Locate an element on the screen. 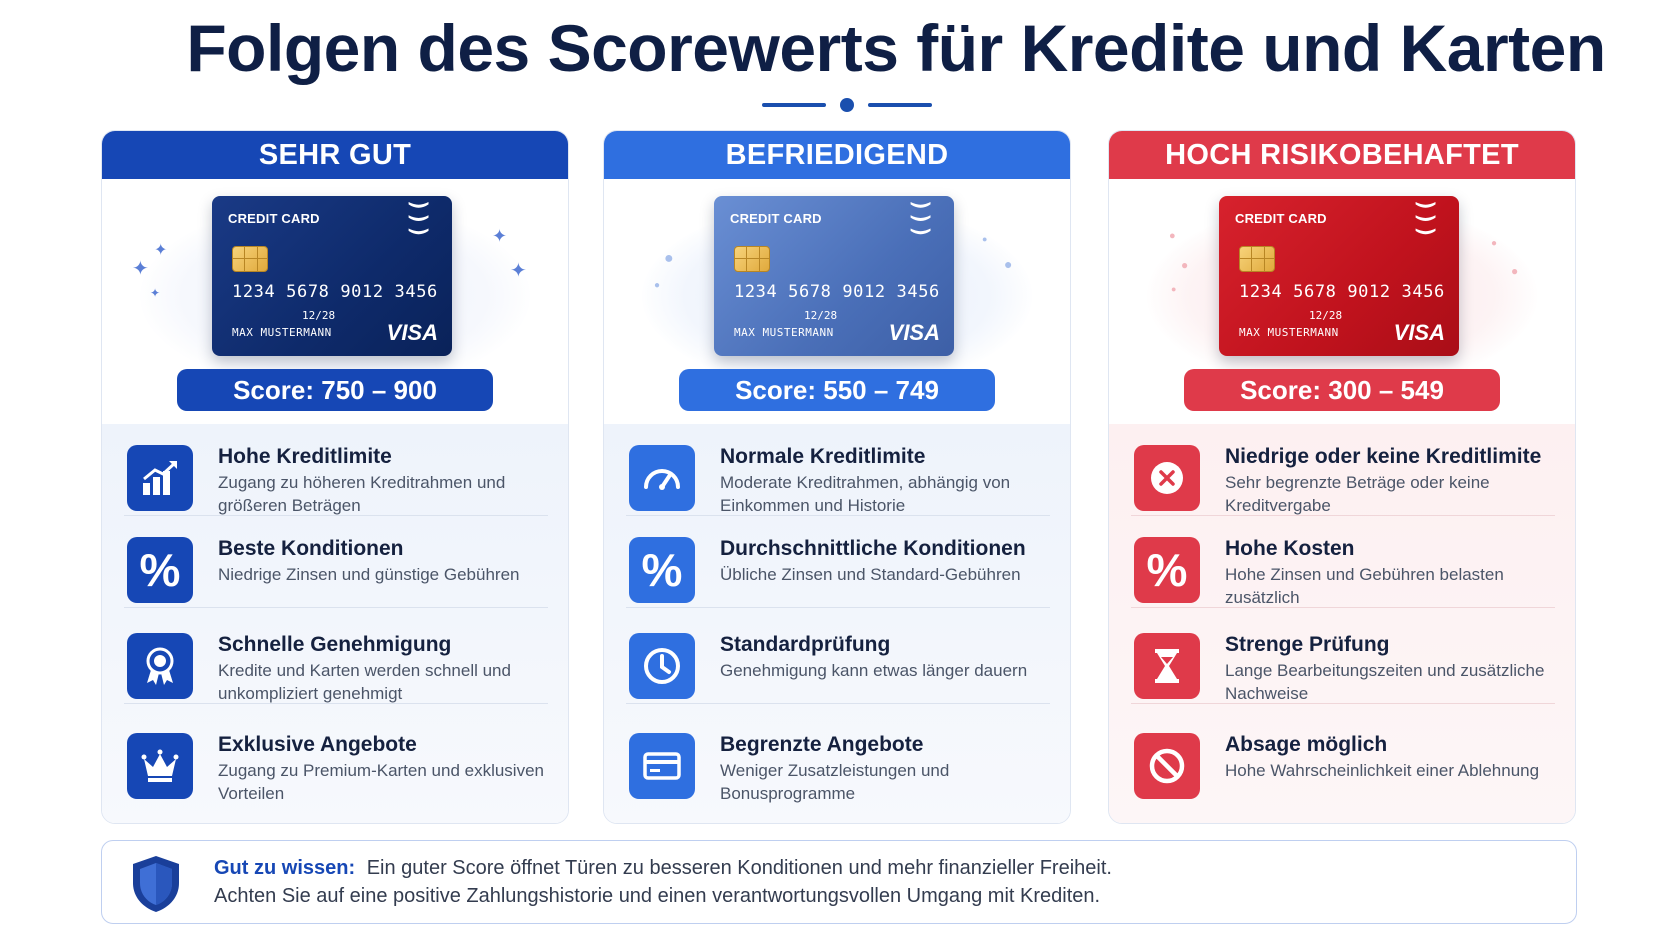 This screenshot has height=941, width=1672. card-icon is located at coordinates (662, 766).